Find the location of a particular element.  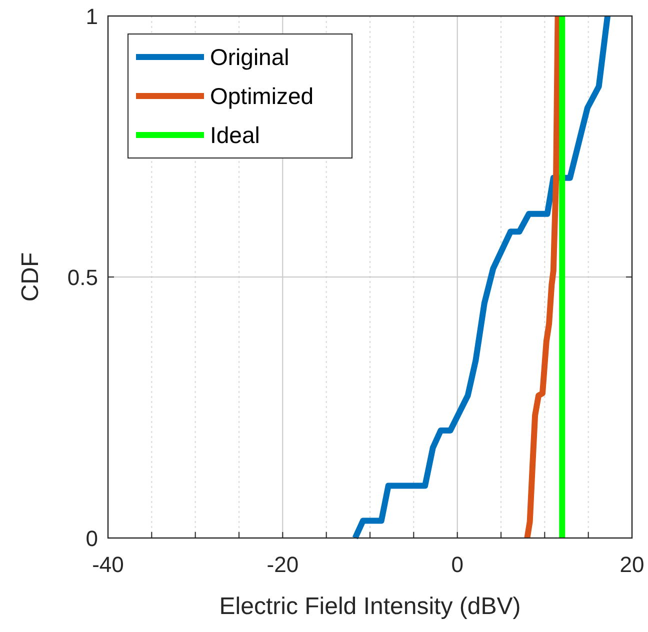

legend-label: Ideal is located at coordinates (235, 135).